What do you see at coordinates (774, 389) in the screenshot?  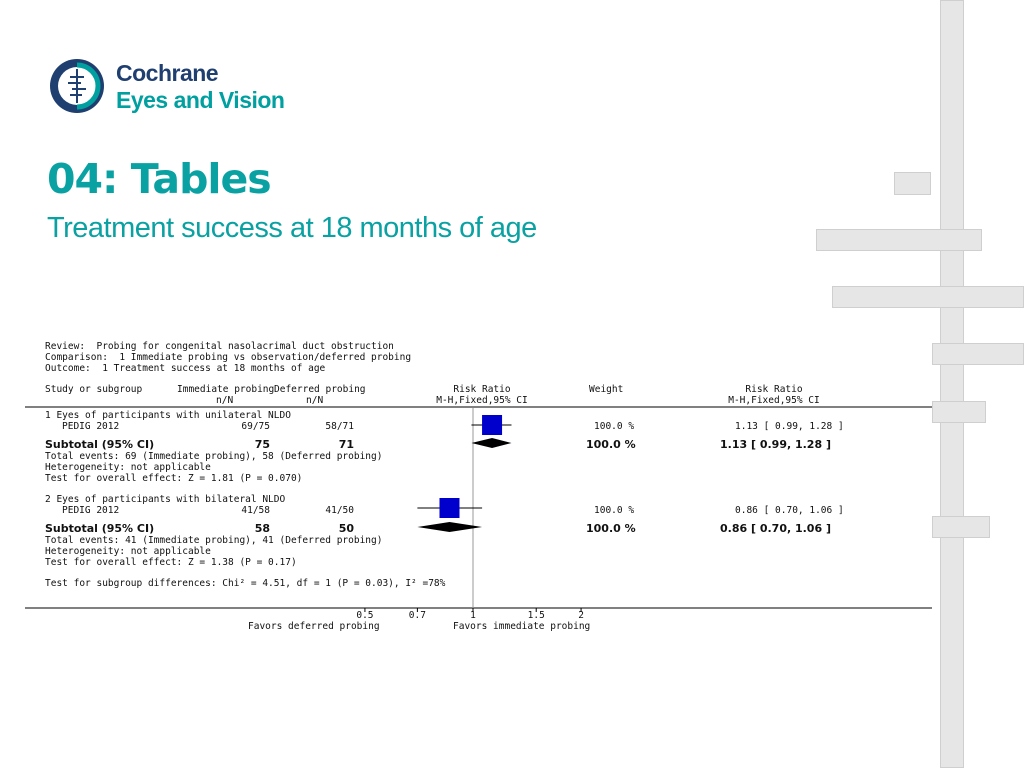 I see `col-rr-text-header: Risk Ratio` at bounding box center [774, 389].